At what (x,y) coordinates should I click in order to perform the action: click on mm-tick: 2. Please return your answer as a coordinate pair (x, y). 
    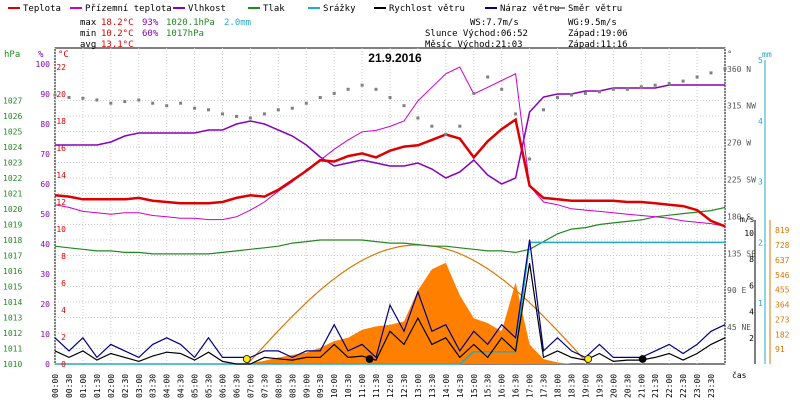
    Looking at the image, I should click on (760, 242).